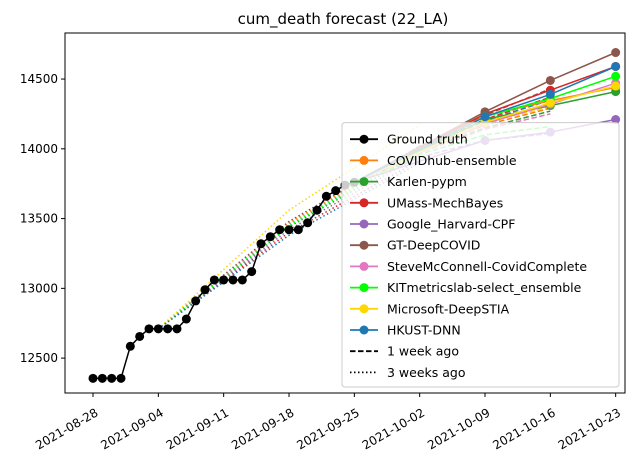  What do you see at coordinates (131, 428) in the screenshot?
I see `x-tick-label-1: 2021-09-04` at bounding box center [131, 428].